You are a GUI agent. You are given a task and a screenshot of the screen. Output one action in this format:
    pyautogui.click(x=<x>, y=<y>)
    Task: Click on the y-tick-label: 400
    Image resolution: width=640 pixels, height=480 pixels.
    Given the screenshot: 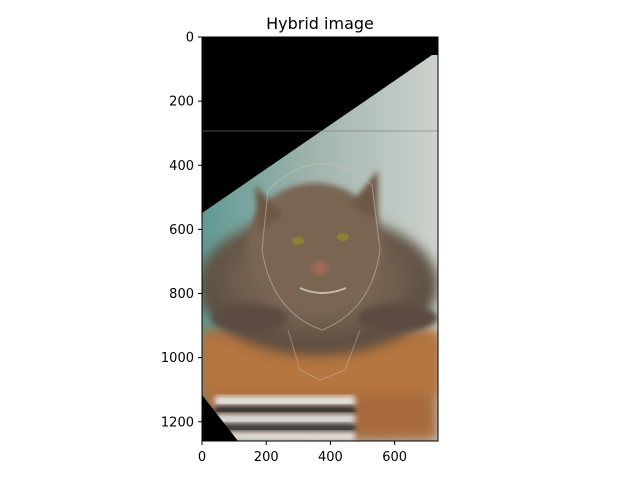 What is the action you would take?
    pyautogui.click(x=181, y=166)
    